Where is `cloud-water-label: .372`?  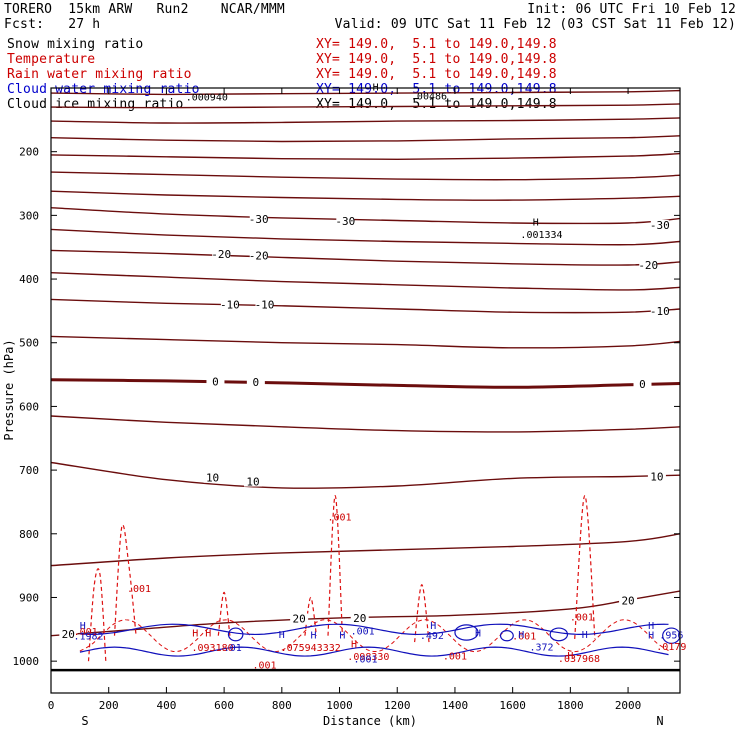
cloud-water-label: .372 is located at coordinates (541, 648).